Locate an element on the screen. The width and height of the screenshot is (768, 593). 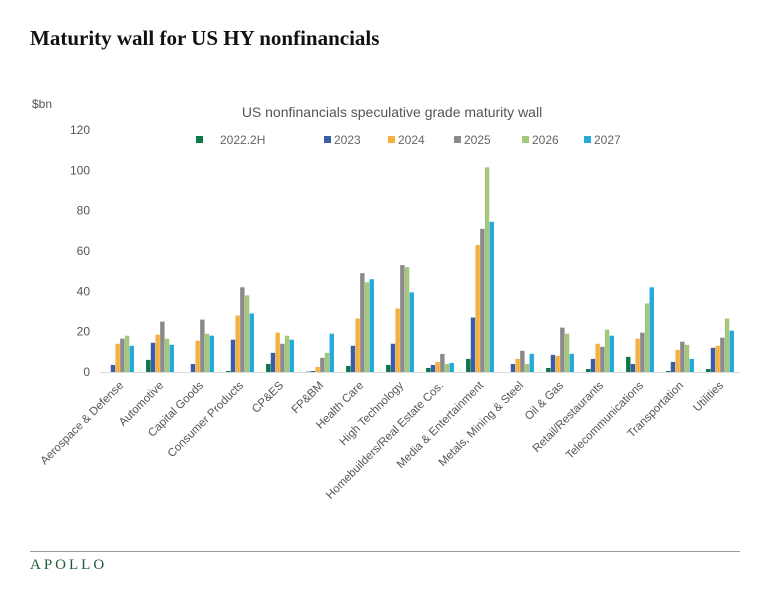
y-tick-label: 120 is located at coordinates (80, 130).